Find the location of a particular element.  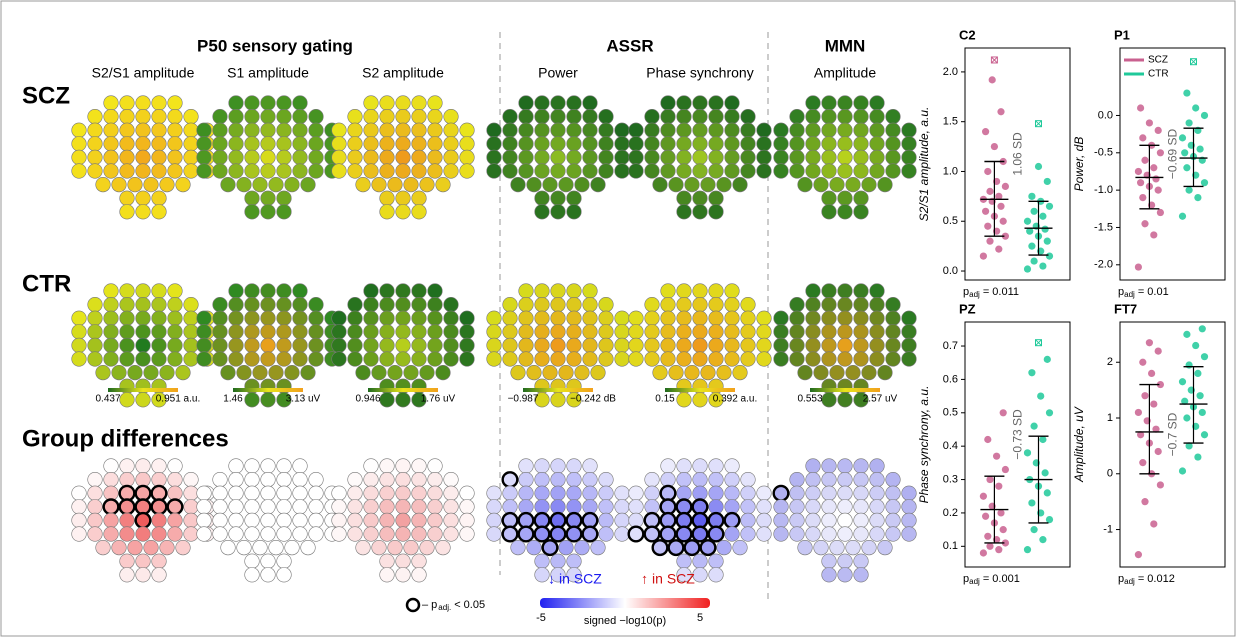

colorbar-min: 0.15 is located at coordinates (665, 399).